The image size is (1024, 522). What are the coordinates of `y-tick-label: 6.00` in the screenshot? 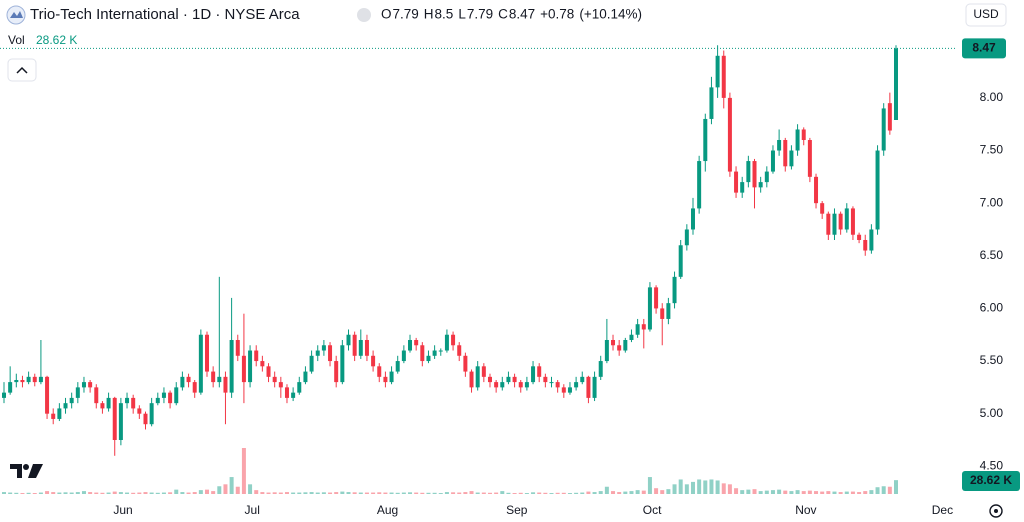 It's located at (992, 308).